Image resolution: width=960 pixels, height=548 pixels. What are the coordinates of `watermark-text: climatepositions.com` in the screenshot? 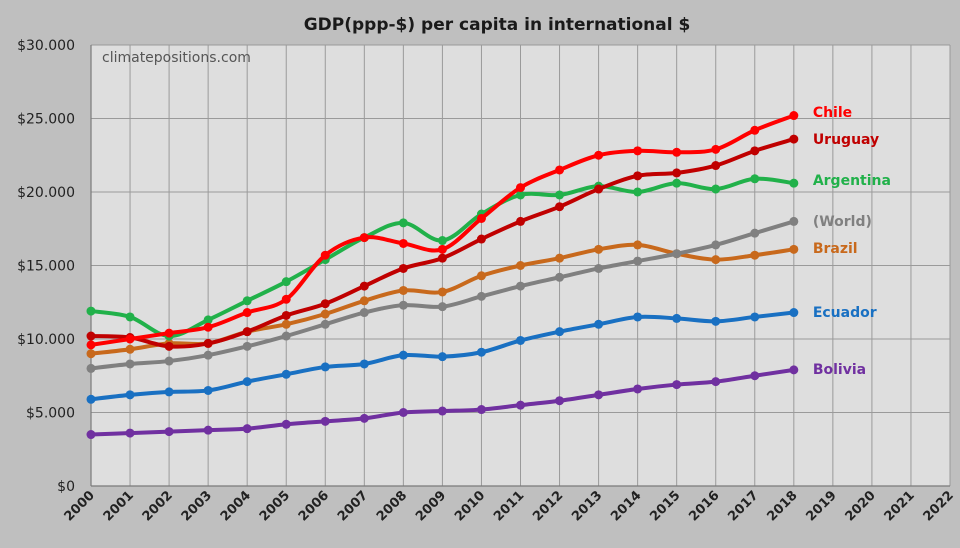 It's located at (176, 58).